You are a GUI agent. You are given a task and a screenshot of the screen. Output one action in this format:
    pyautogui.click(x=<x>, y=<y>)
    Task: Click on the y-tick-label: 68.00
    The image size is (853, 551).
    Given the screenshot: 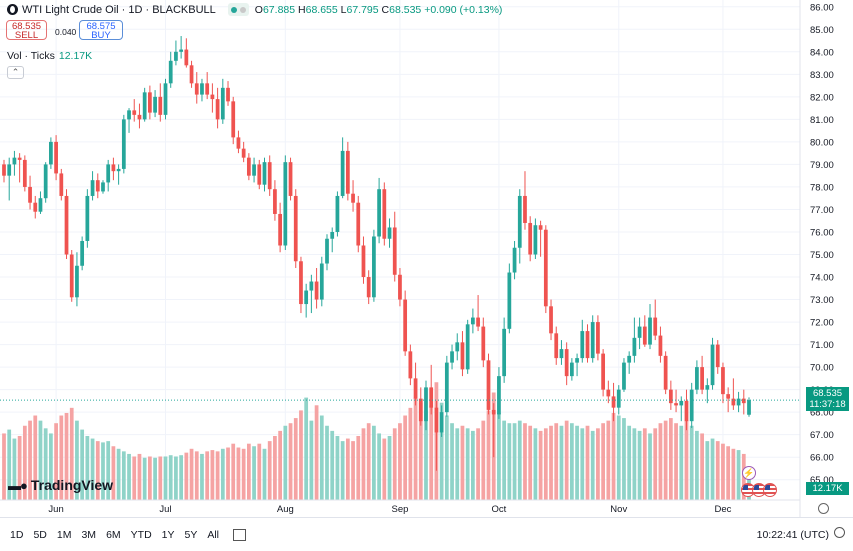 What is the action you would take?
    pyautogui.click(x=822, y=413)
    